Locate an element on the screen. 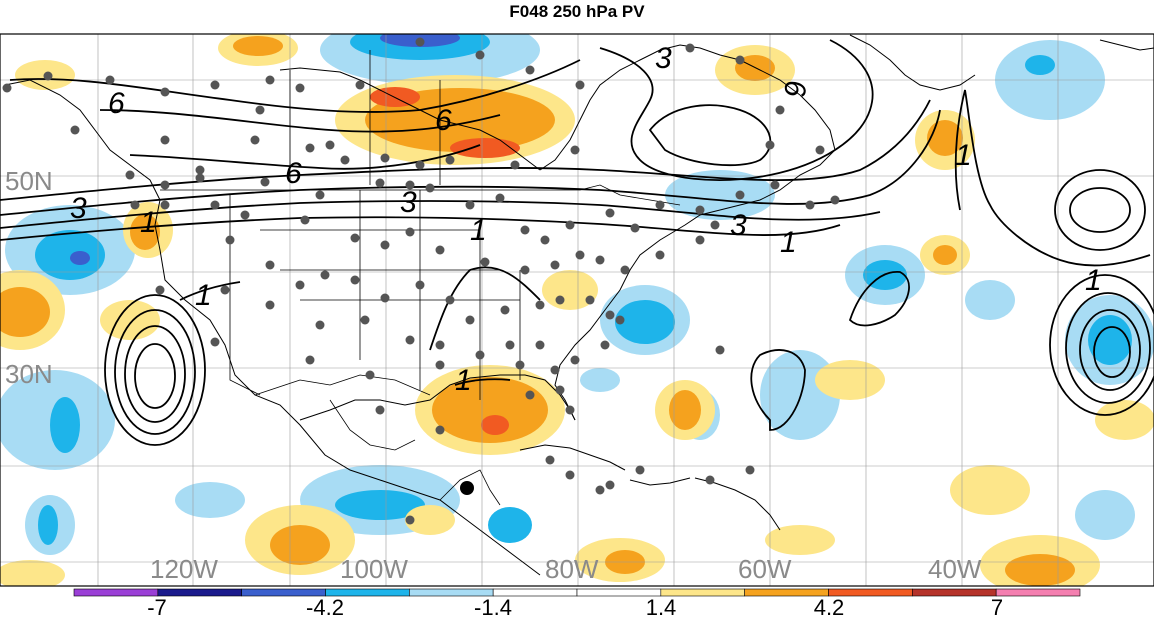  colorbar-labels: -7 -4.2 -1.4 1.4 4.2 7 is located at coordinates (575, 607).